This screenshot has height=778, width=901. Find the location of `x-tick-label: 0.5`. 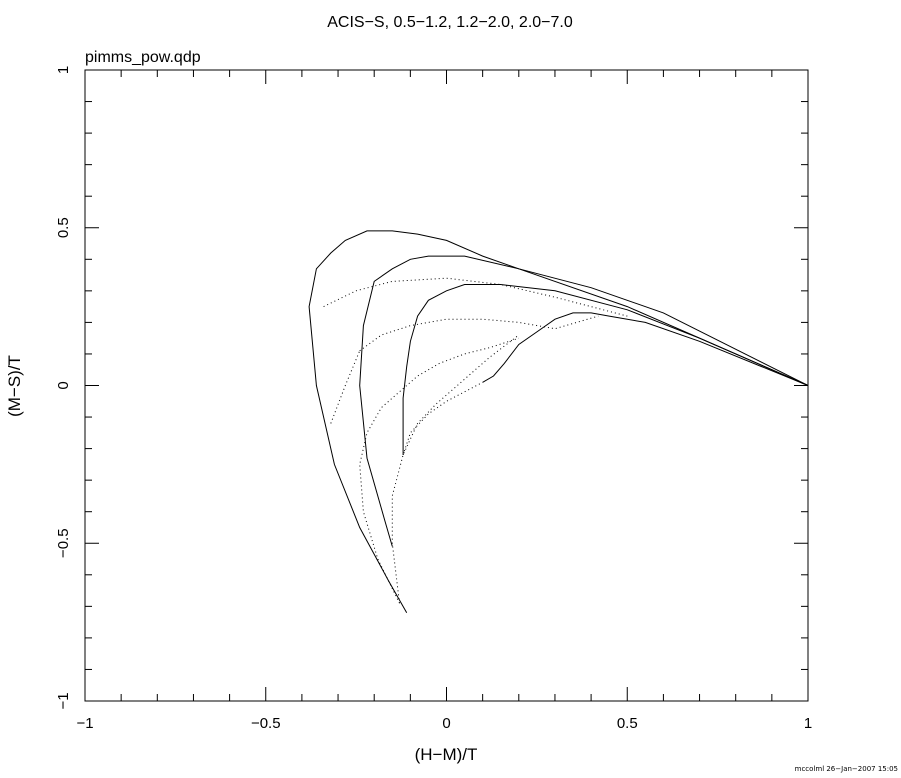

x-tick-label: 0.5 is located at coordinates (627, 723).